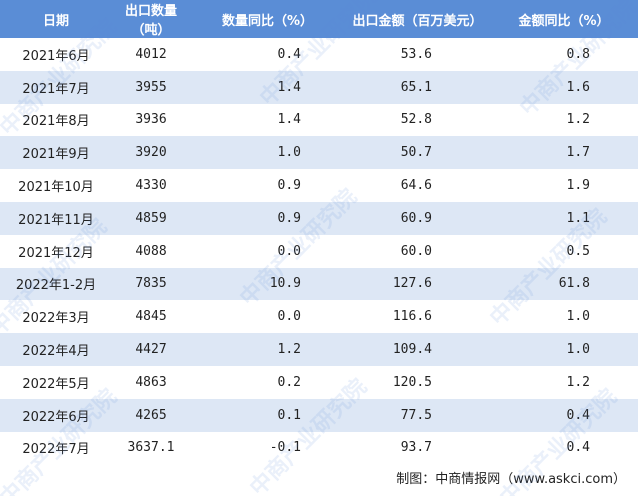  Describe the element at coordinates (416, 251) in the screenshot. I see `table-cell: 60.0` at that location.